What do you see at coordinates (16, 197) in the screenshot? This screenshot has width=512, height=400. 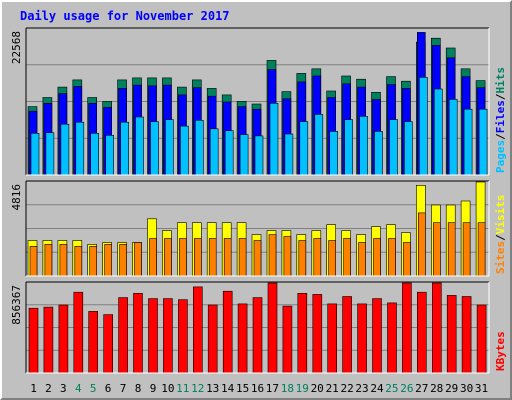 I see `panel-max-label: 4816` at bounding box center [16, 197].